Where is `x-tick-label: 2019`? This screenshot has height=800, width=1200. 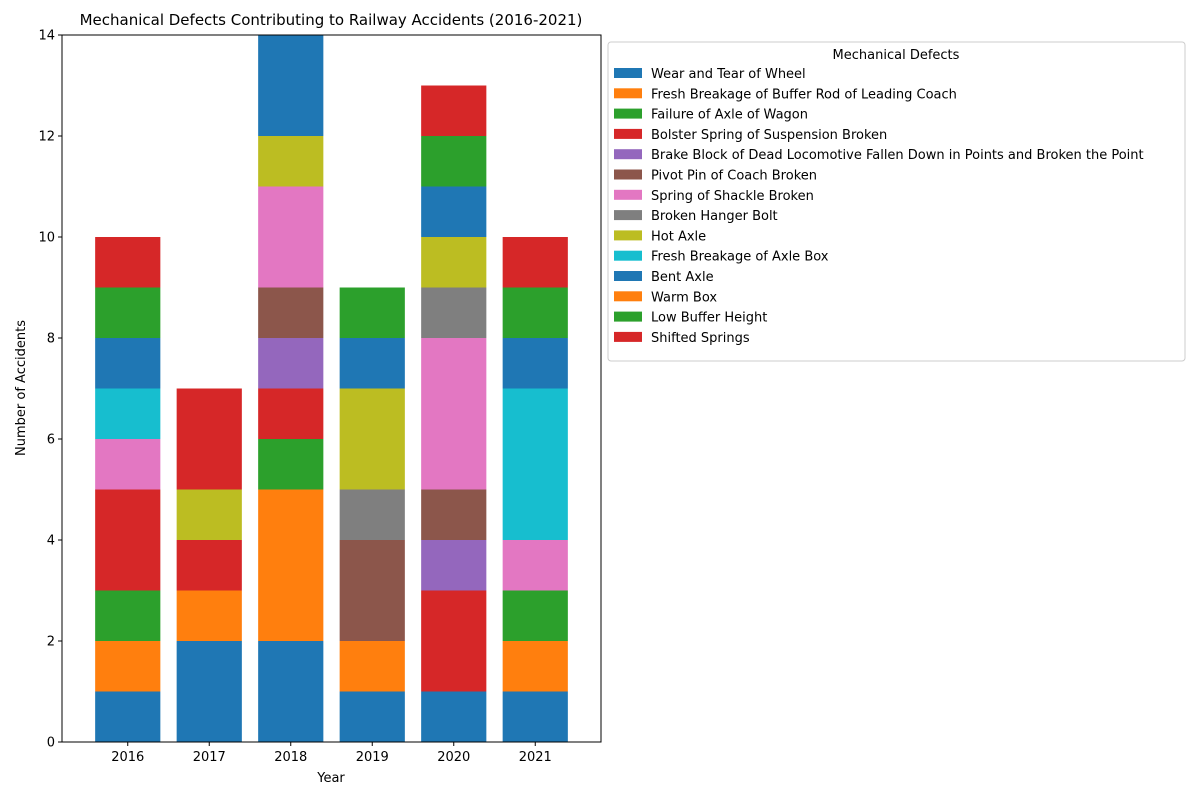 x-tick-label: 2019 is located at coordinates (372, 757).